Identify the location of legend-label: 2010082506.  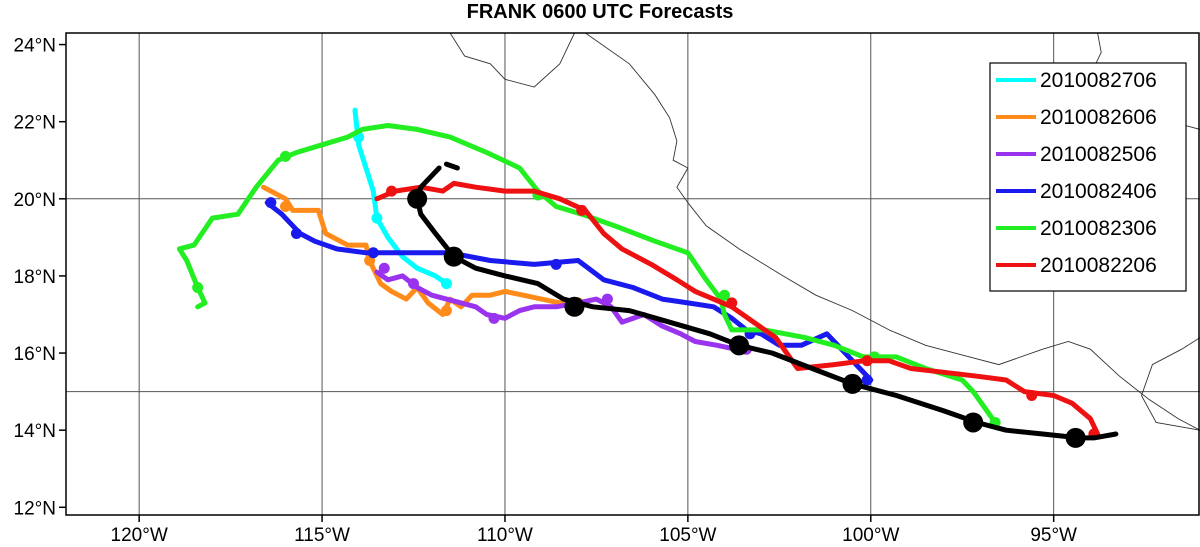
(1098, 154).